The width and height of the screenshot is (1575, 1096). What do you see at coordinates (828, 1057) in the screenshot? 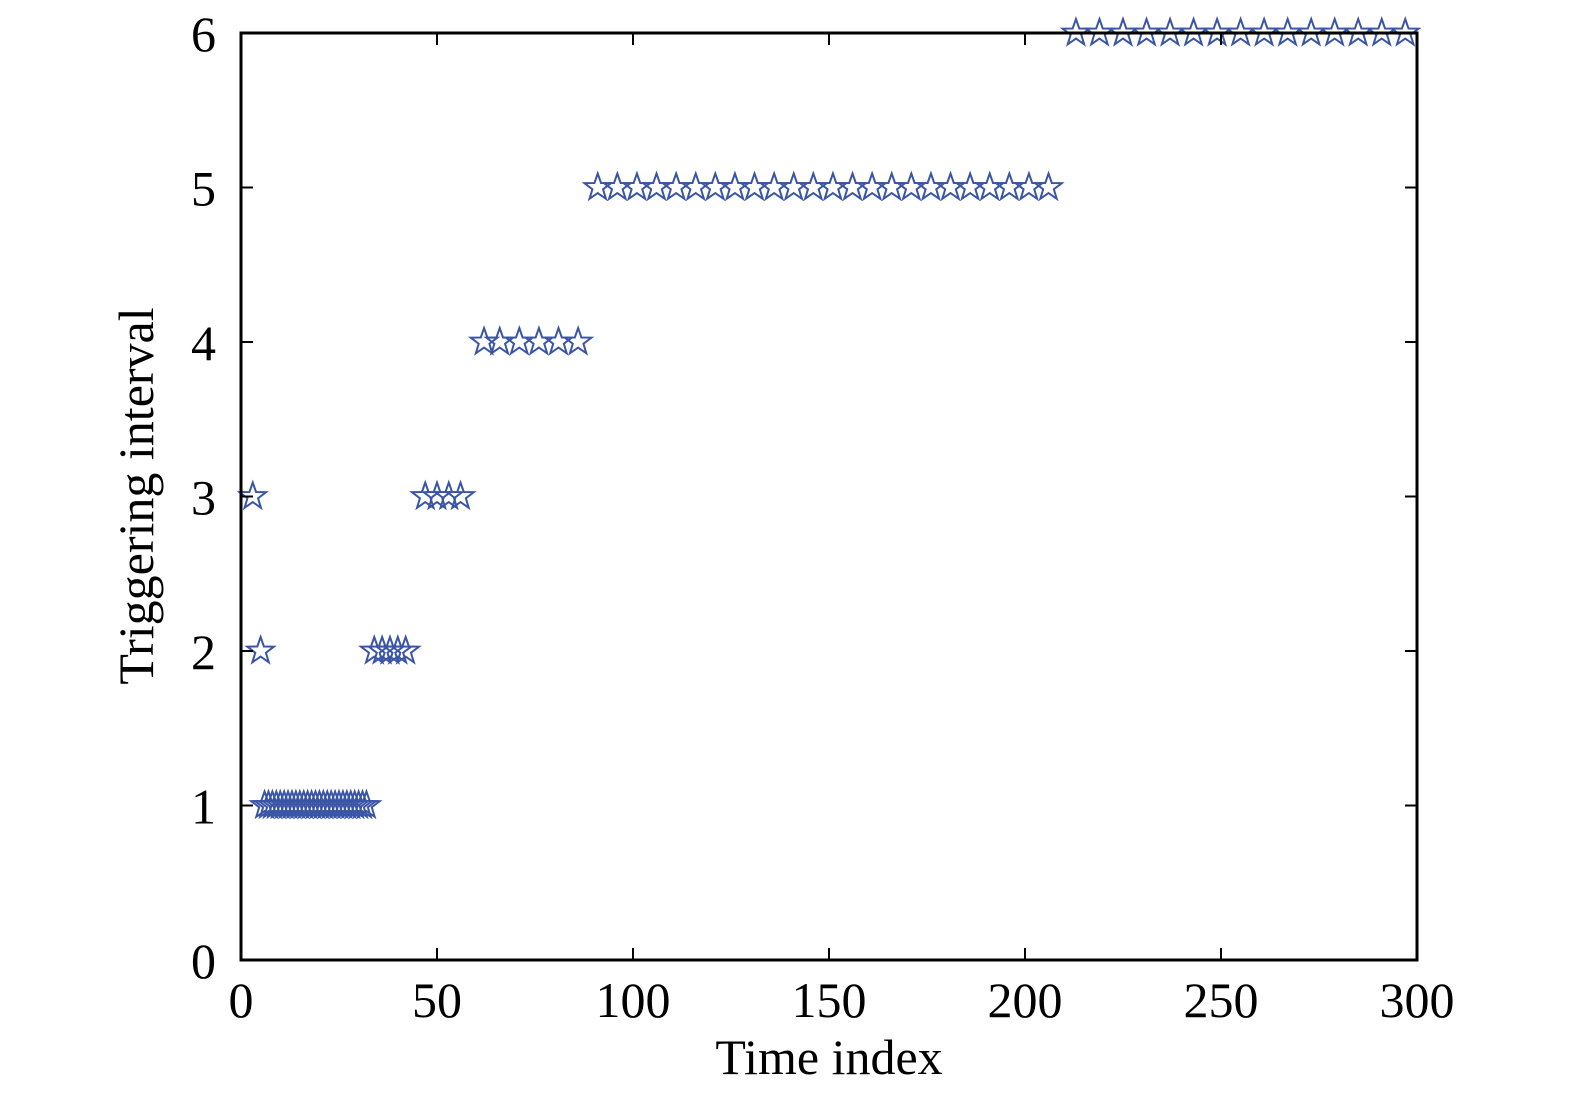
I see `x-axis-label: Time index` at bounding box center [828, 1057].